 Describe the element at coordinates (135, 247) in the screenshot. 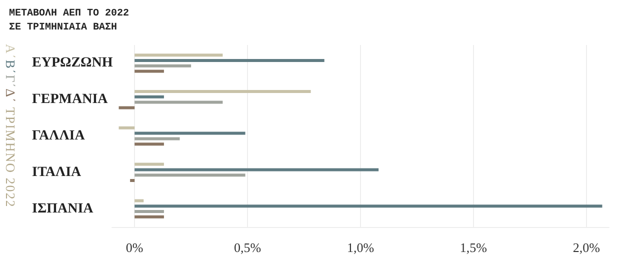

I see `x-tick-label: 0%` at that location.